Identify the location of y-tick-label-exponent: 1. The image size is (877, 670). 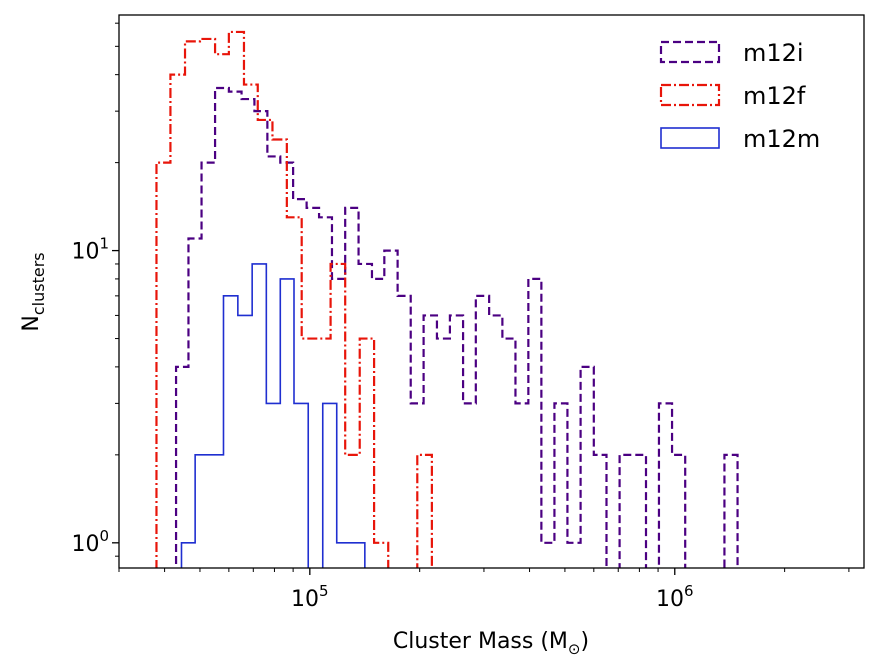
(104, 244).